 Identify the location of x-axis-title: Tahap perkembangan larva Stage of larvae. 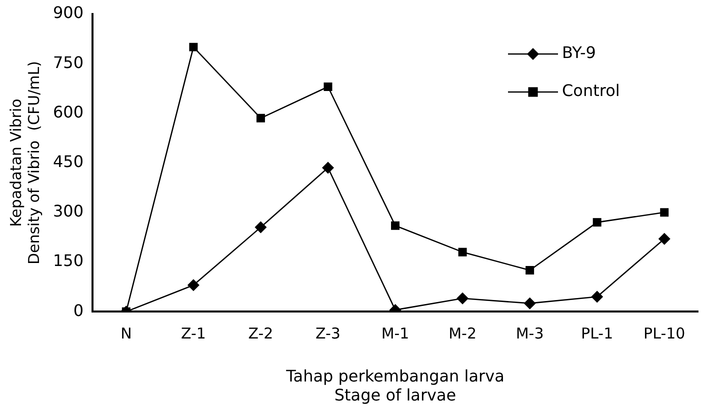
(394, 385).